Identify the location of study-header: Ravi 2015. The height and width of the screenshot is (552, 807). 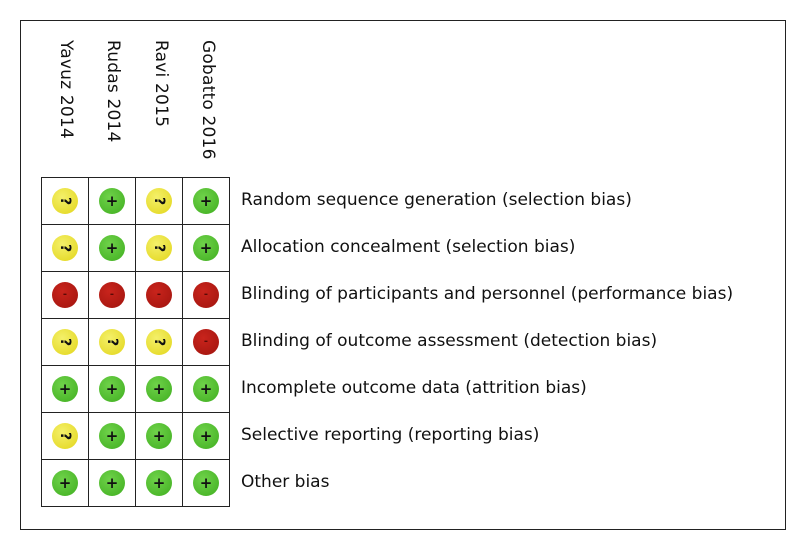
(160, 105).